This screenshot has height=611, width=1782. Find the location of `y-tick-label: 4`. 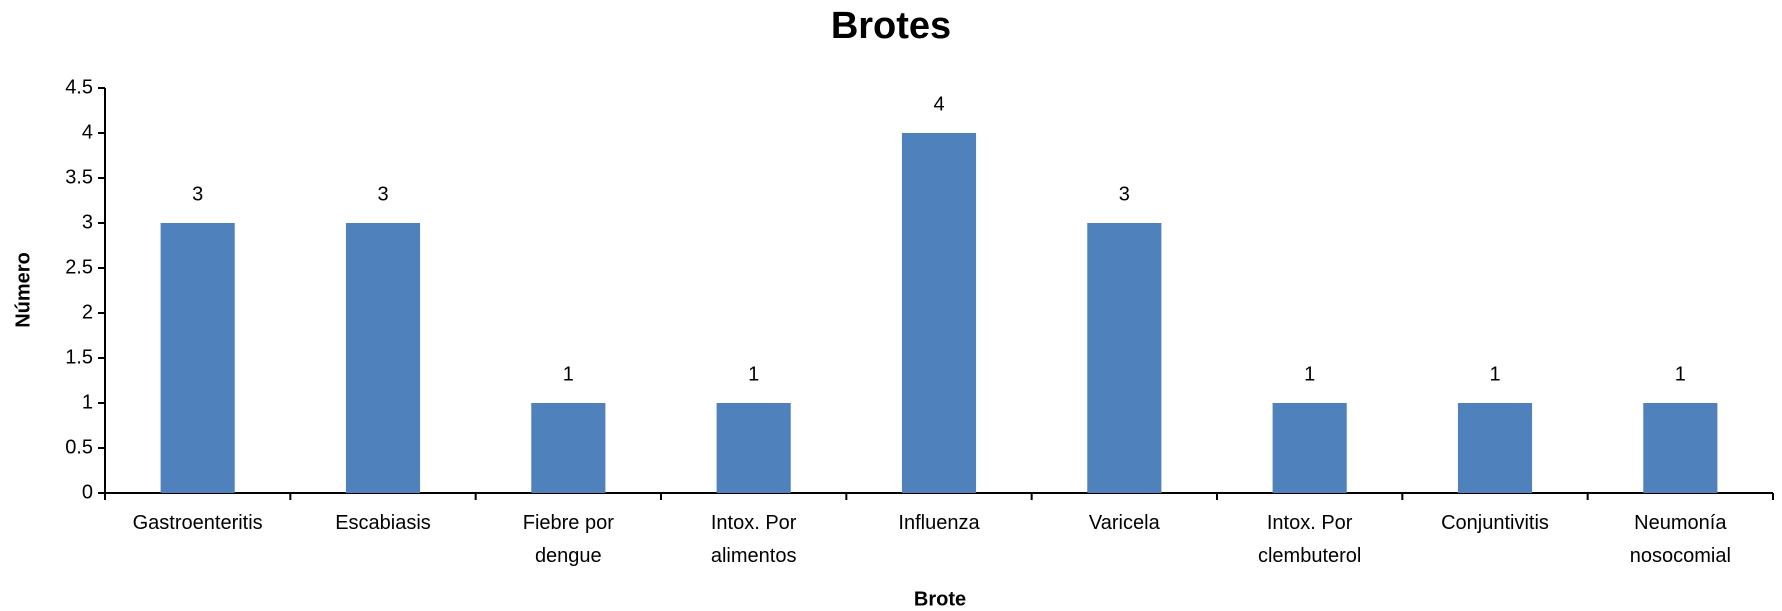

y-tick-label: 4 is located at coordinates (87, 132).